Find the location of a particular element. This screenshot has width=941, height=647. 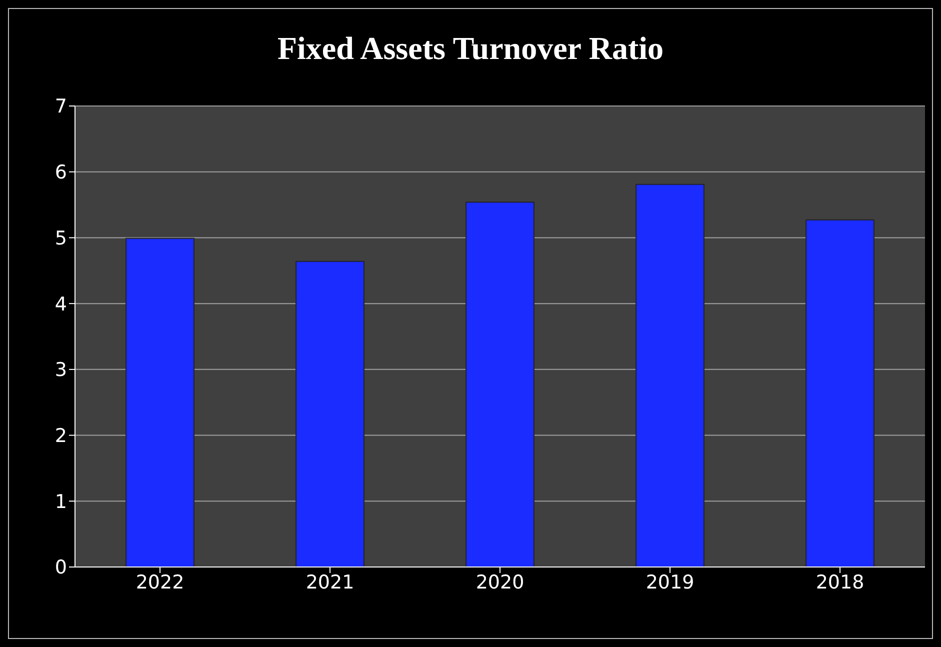

chart-title: Fixed Assets Turnover Ratio is located at coordinates (470, 48).